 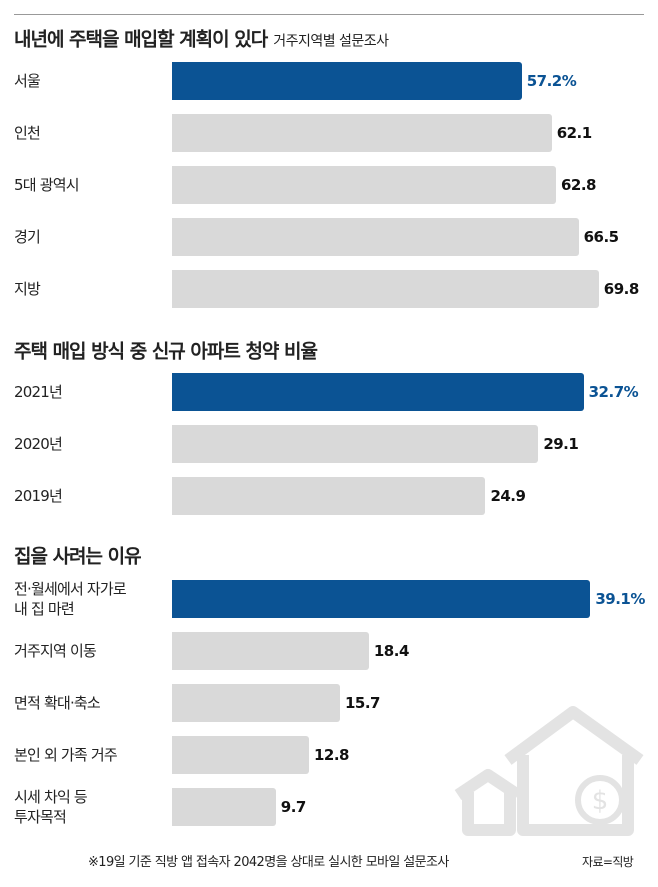 What do you see at coordinates (38, 496) in the screenshot?
I see `category-label: 2019년` at bounding box center [38, 496].